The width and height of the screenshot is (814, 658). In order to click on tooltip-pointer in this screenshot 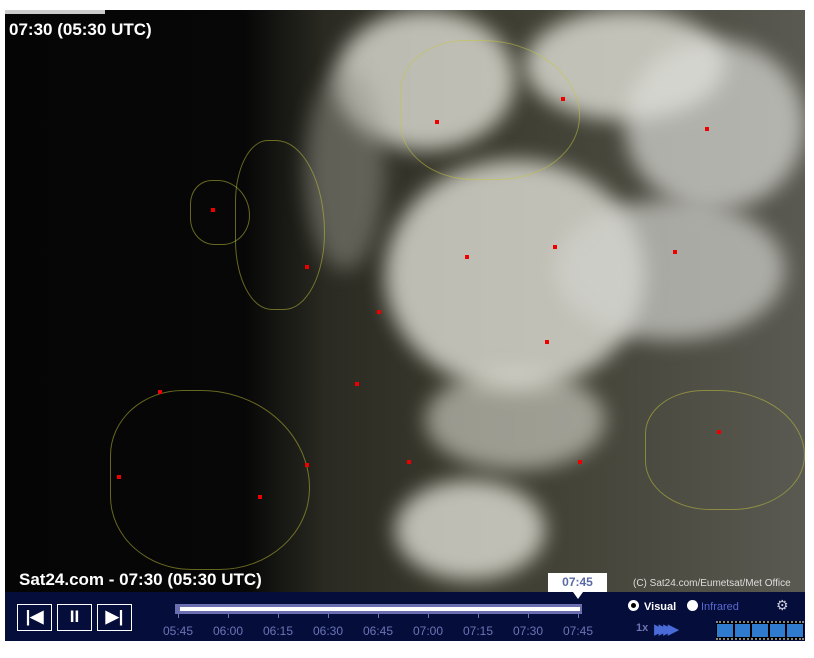, I will do `click(578, 595)`.